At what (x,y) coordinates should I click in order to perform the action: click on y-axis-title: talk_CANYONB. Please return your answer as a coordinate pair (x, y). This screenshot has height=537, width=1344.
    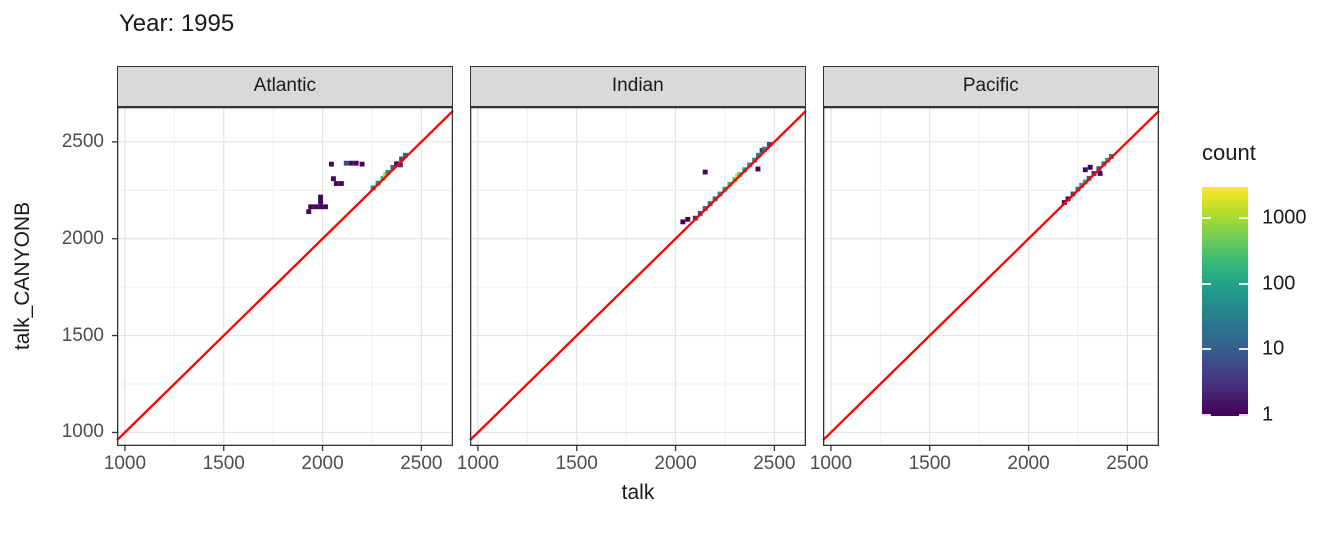
    Looking at the image, I should click on (22, 276).